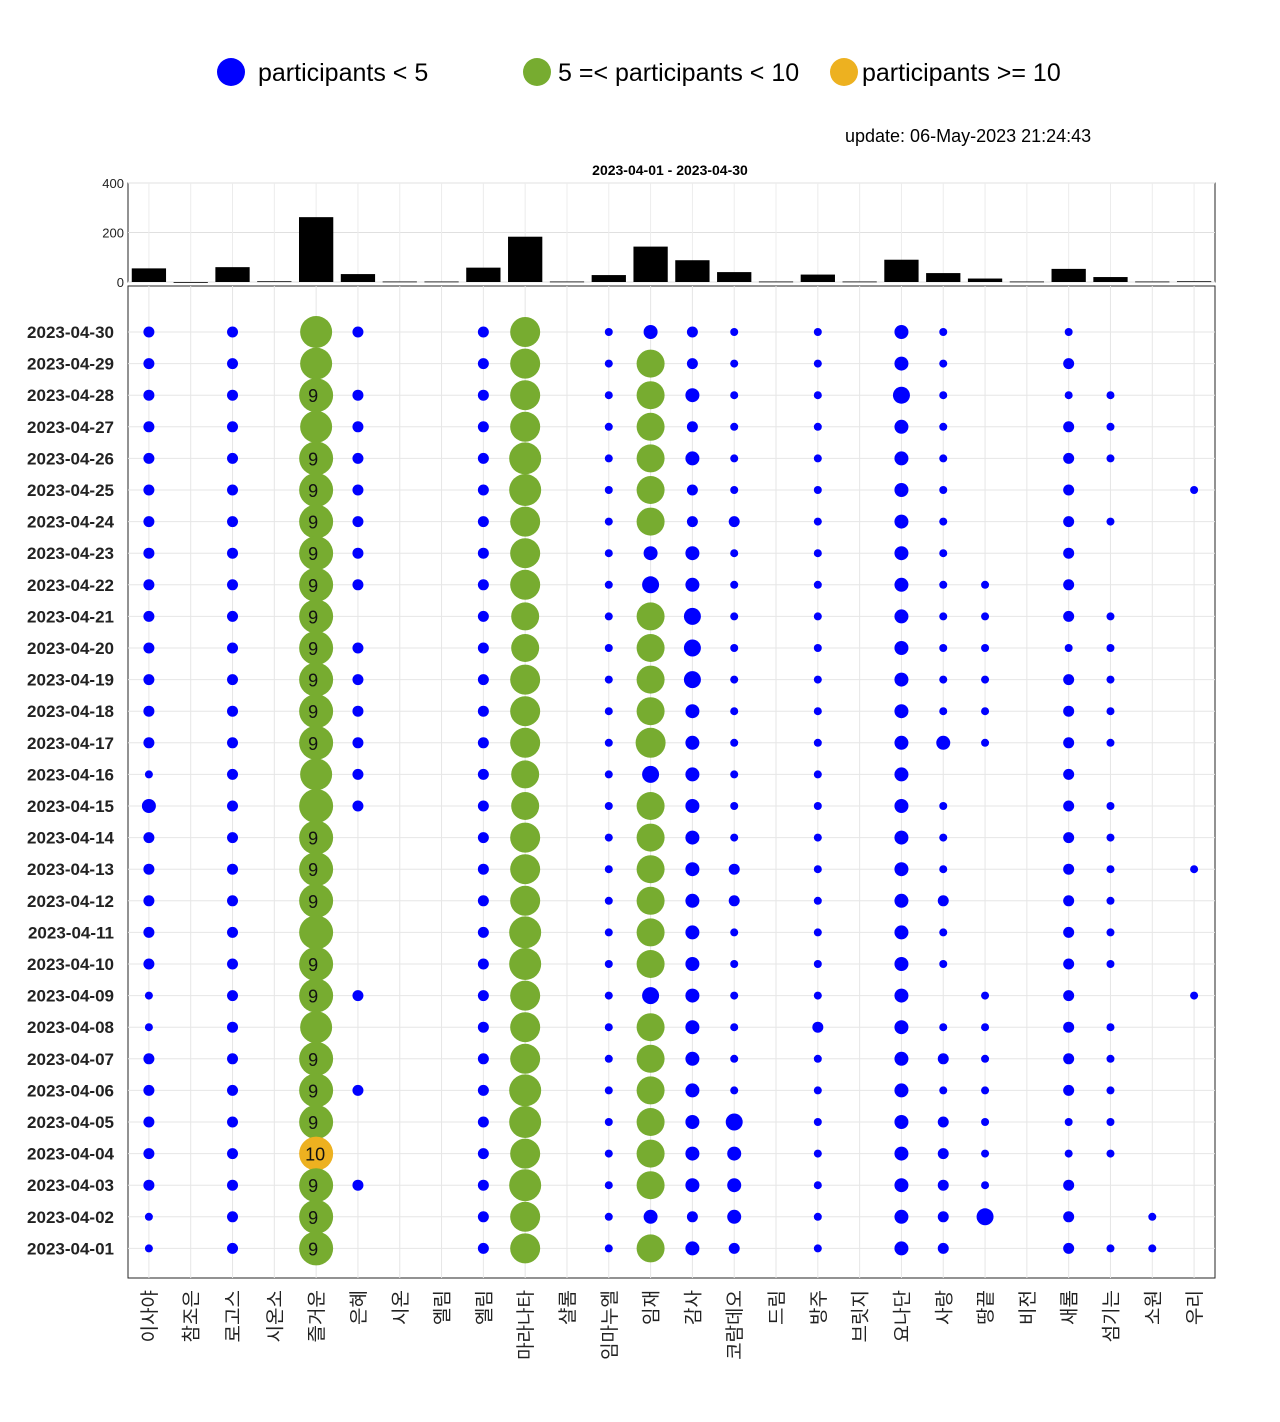 The width and height of the screenshot is (1280, 1422). Describe the element at coordinates (401, 1307) in the screenshot. I see `group-label: 시온` at that location.